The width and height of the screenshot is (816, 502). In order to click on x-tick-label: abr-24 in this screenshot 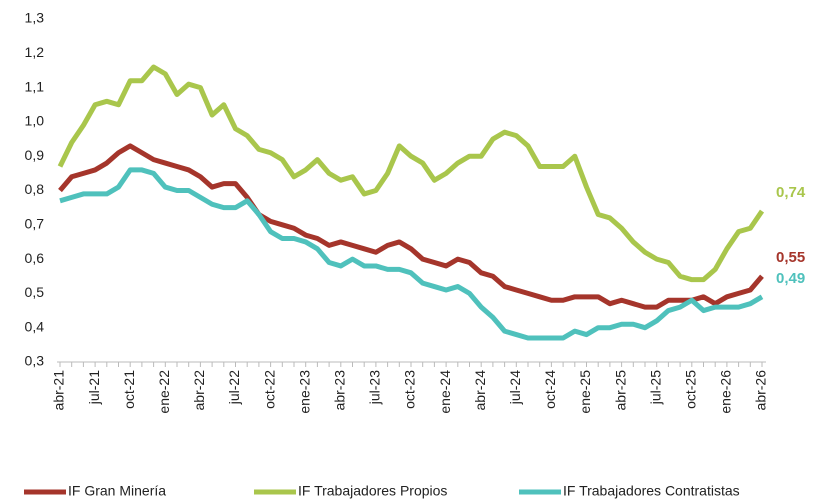, I will do `click(480, 390)`.